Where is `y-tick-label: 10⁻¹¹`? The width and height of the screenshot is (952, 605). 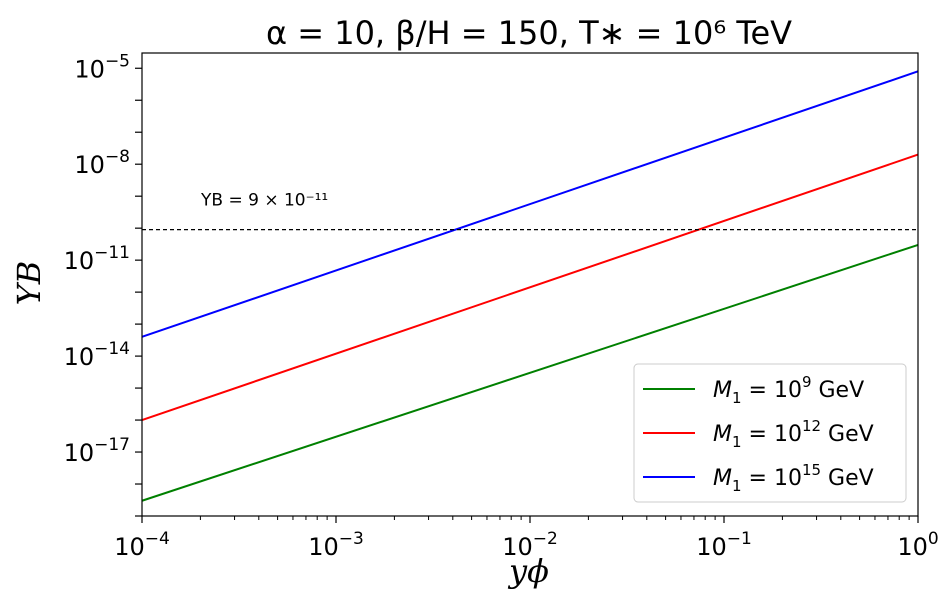 y-tick-label: 10⁻¹¹ is located at coordinates (97, 259).